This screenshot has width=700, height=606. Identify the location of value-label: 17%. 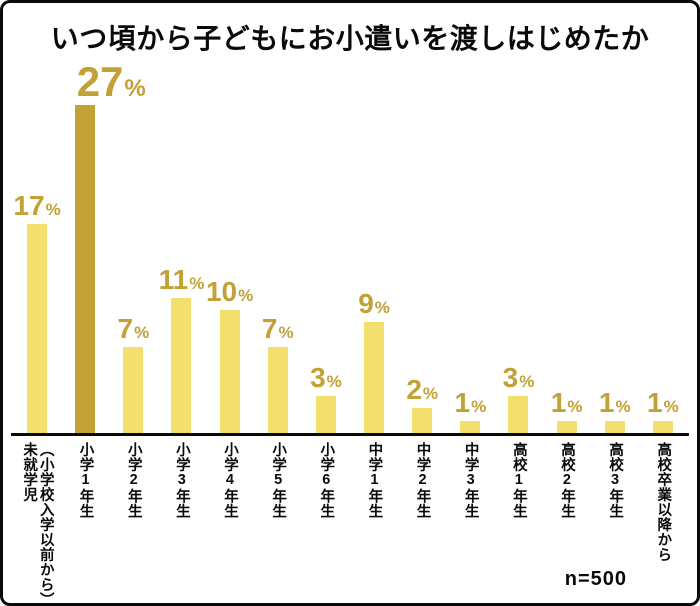
(36, 206).